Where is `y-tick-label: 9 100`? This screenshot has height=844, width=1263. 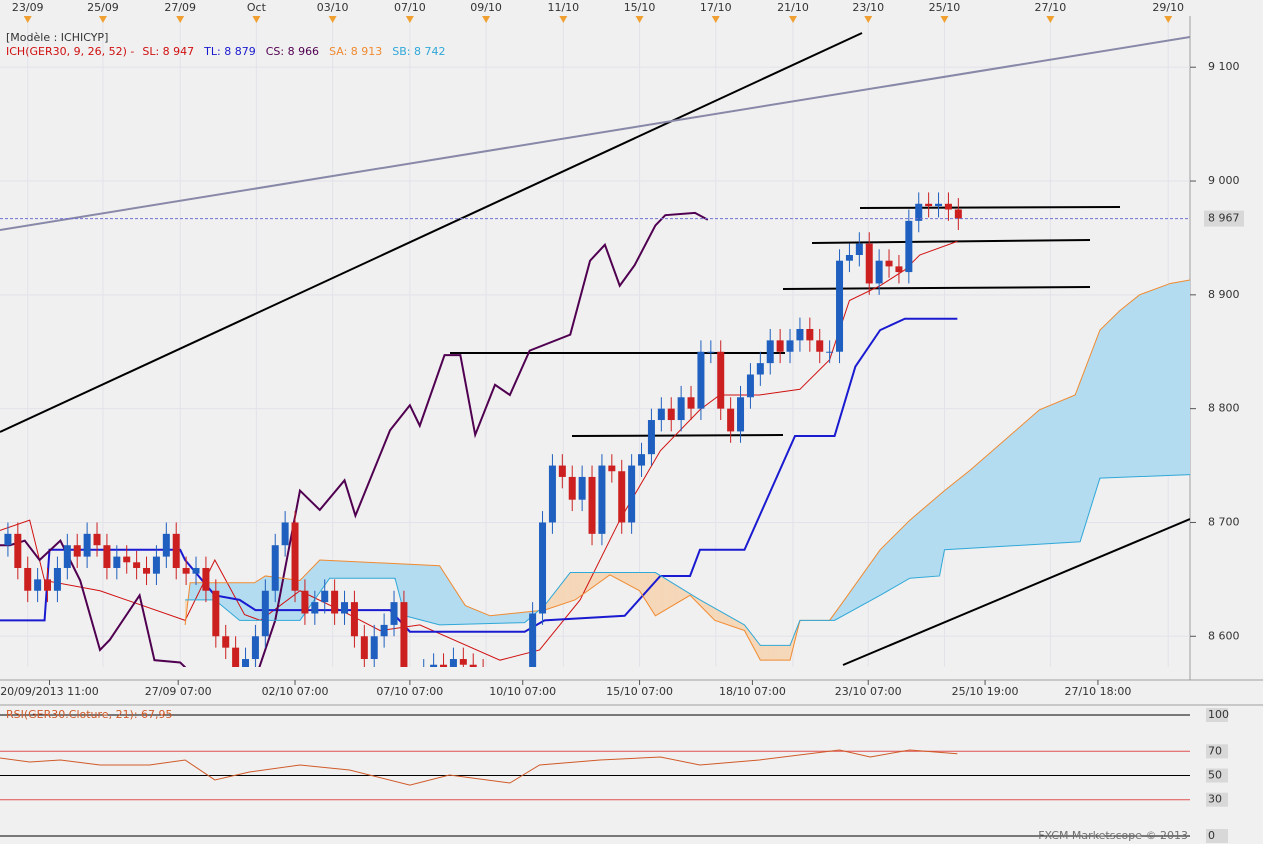 y-tick-label: 9 100 is located at coordinates (1224, 66).